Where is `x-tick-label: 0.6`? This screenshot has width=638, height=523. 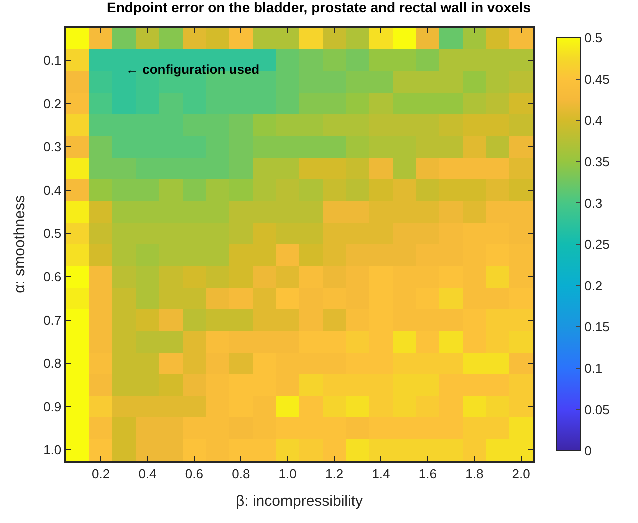 x-tick-label: 0.6 is located at coordinates (194, 474).